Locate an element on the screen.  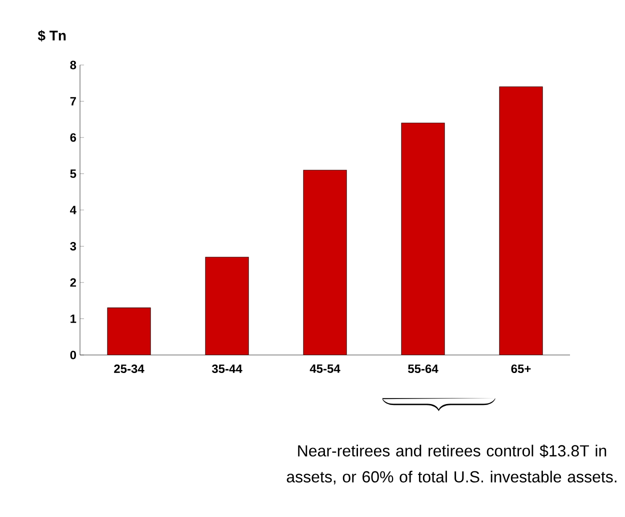
y-tick-label: 6 is located at coordinates (73, 137).